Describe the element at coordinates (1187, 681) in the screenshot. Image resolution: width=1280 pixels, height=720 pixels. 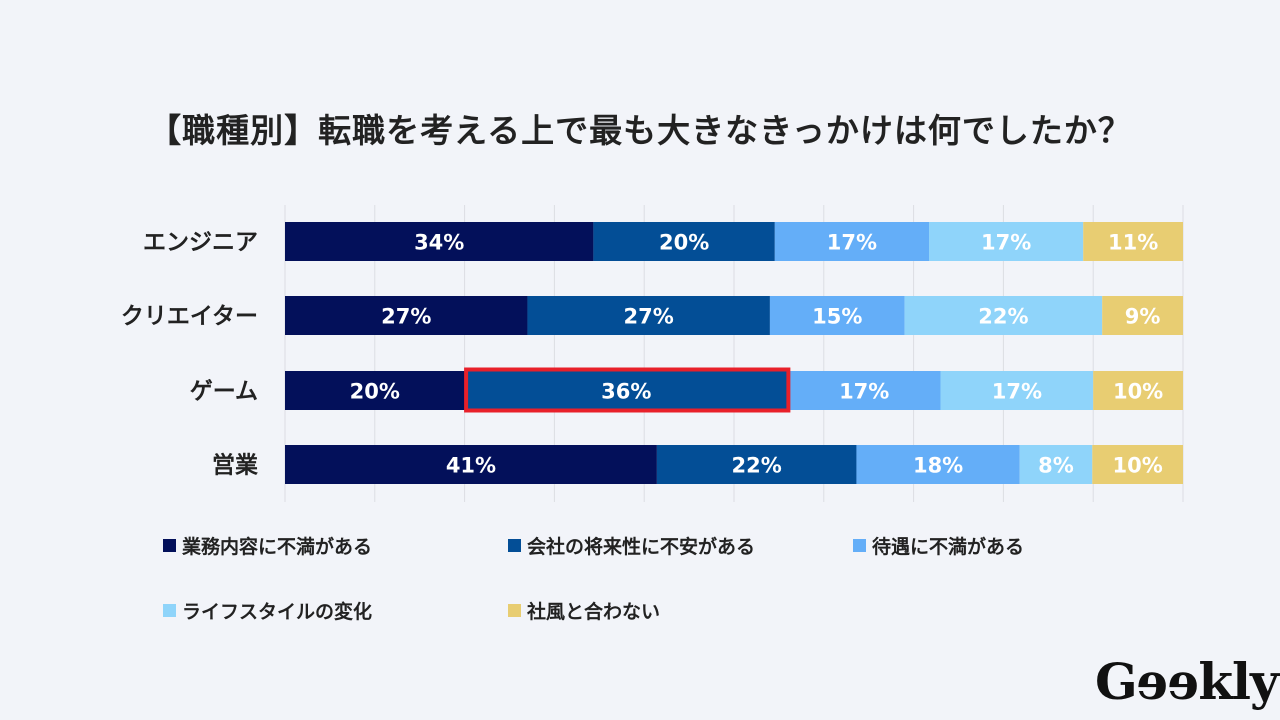
I see `geekly-logo: Geekly` at that location.